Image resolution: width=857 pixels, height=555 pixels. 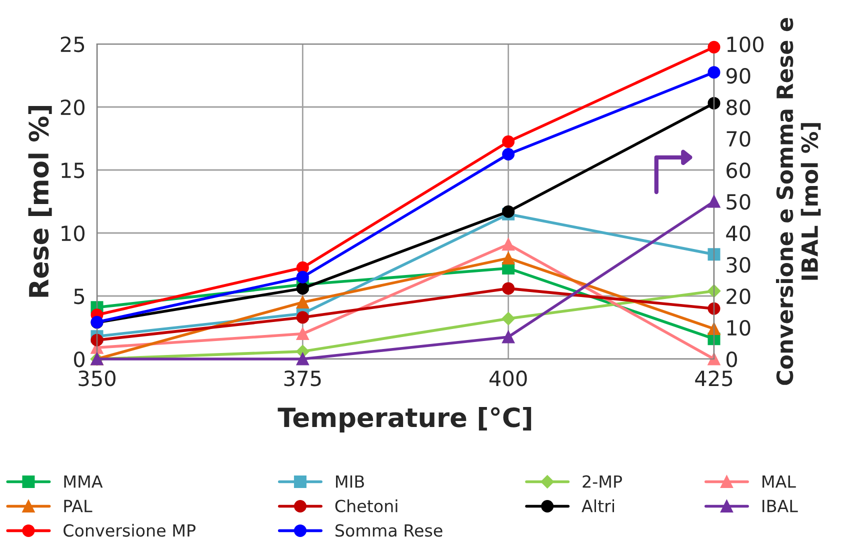 I want to click on y2-tick-label: 90, so click(x=738, y=76).